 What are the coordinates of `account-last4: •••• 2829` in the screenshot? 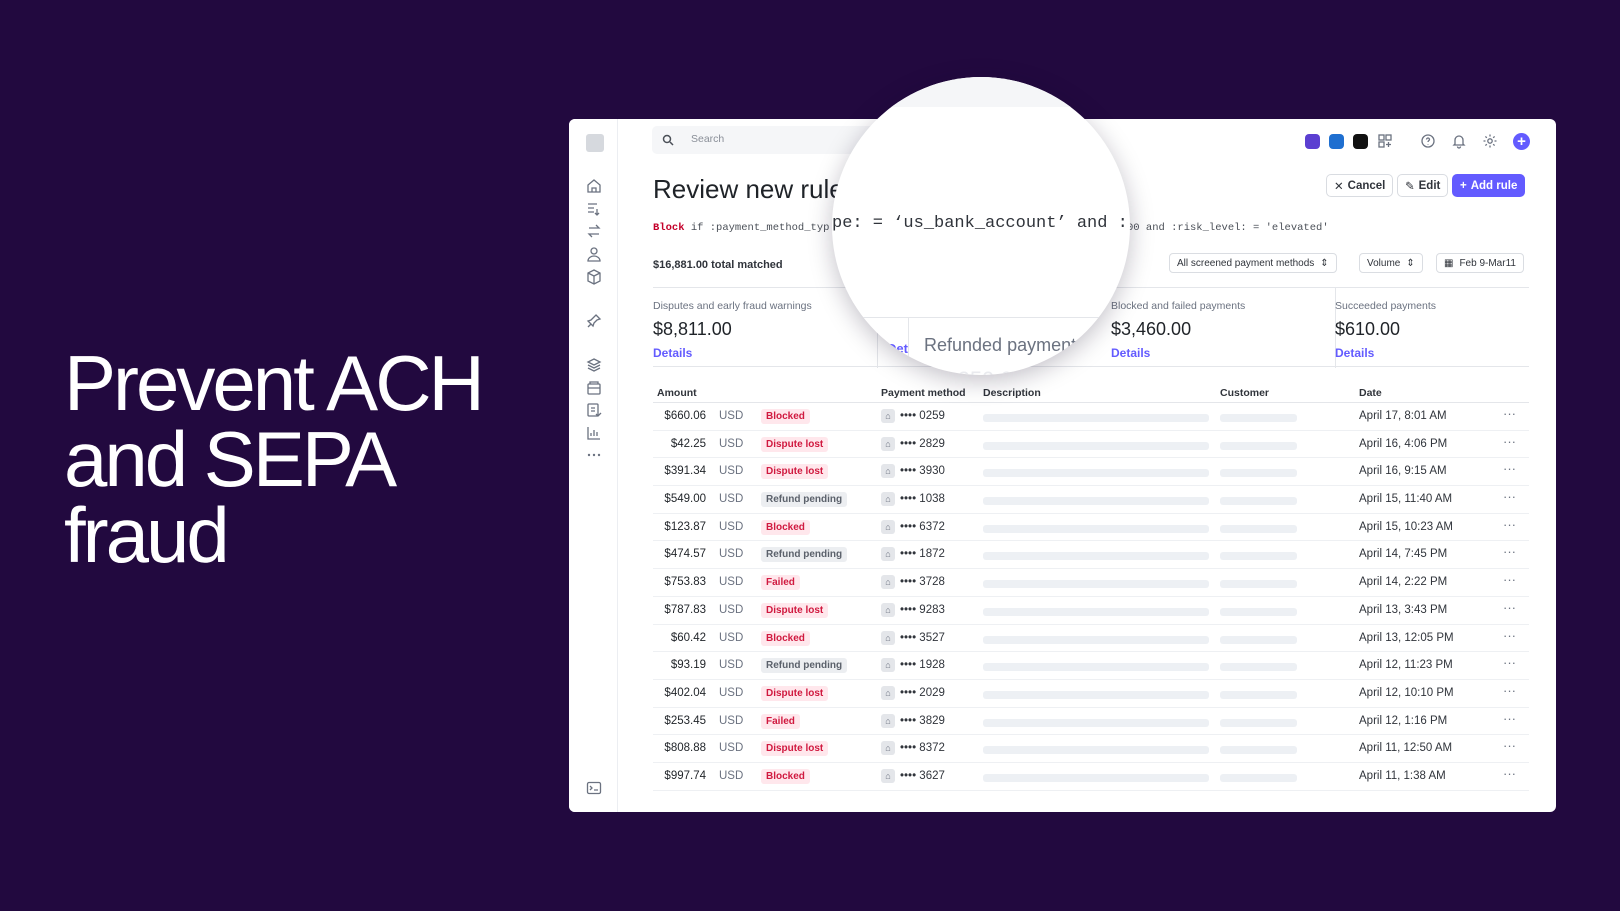 It's located at (922, 443).